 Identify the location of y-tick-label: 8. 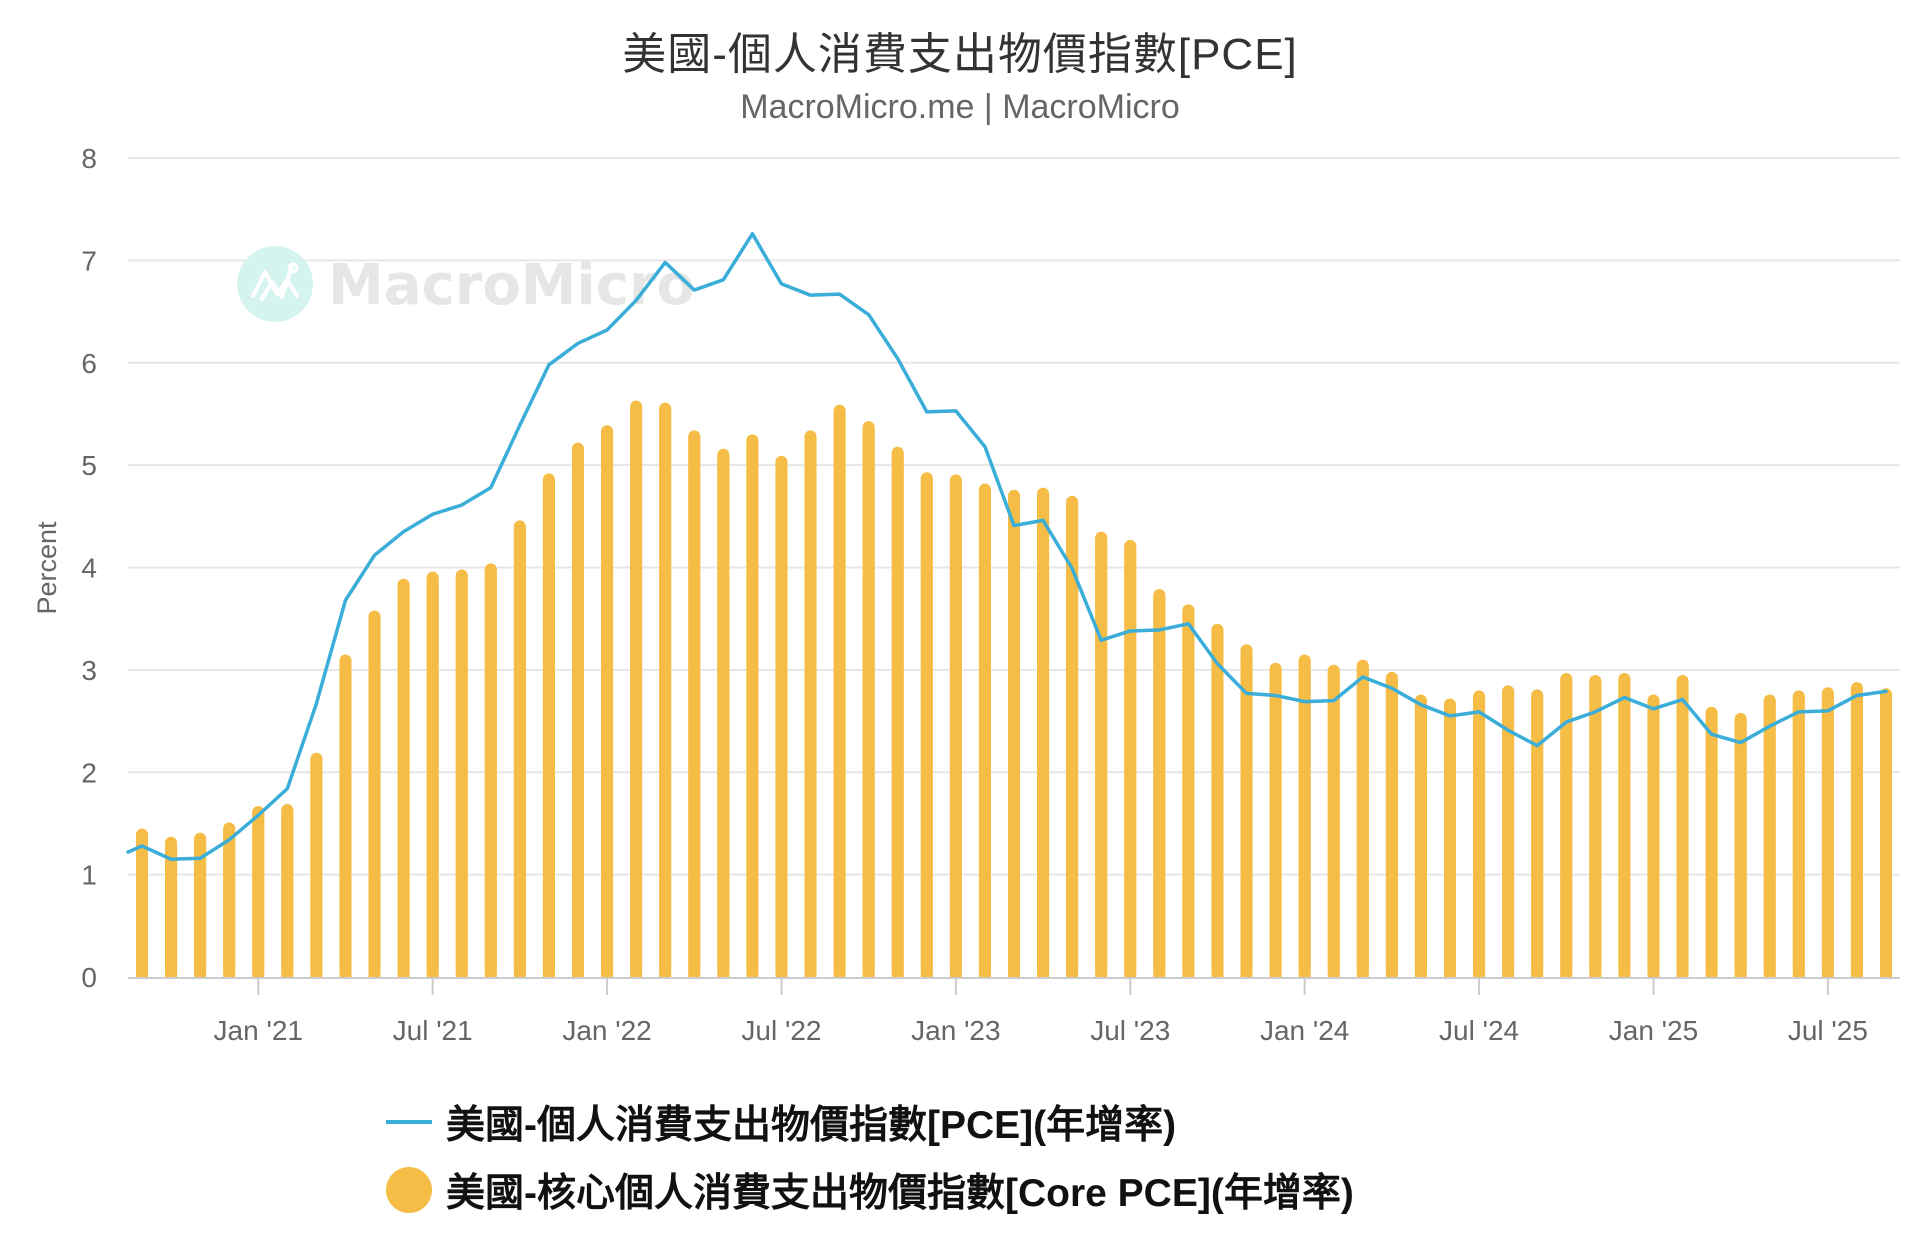
(89, 158).